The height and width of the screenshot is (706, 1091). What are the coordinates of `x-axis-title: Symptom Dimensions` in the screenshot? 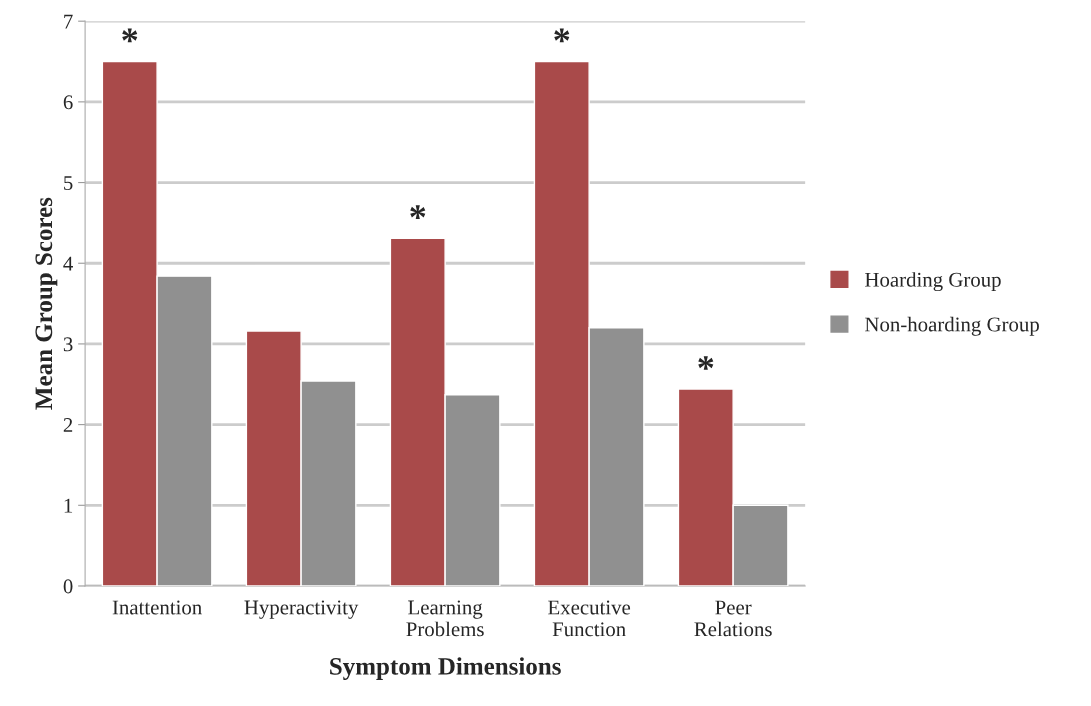 It's located at (445, 668).